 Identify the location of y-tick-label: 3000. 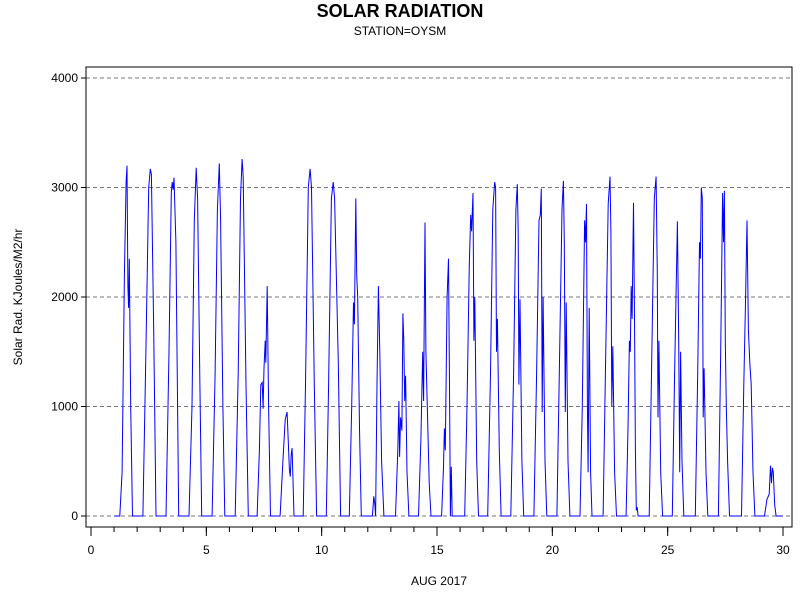
(64, 188).